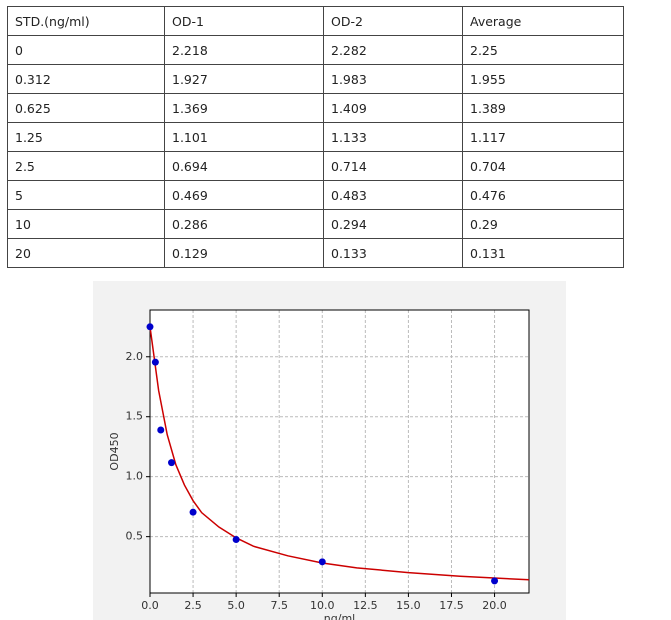  What do you see at coordinates (244, 253) in the screenshot?
I see `table-cell: 0.129` at bounding box center [244, 253].